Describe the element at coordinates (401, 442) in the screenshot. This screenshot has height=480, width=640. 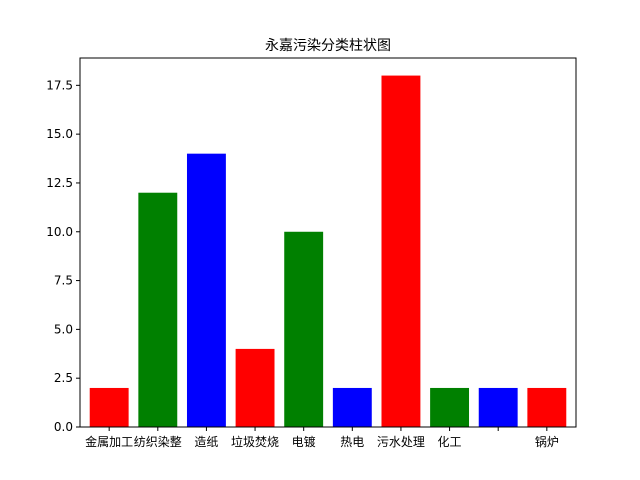
I see `x-tick-label: 污水处理` at that location.